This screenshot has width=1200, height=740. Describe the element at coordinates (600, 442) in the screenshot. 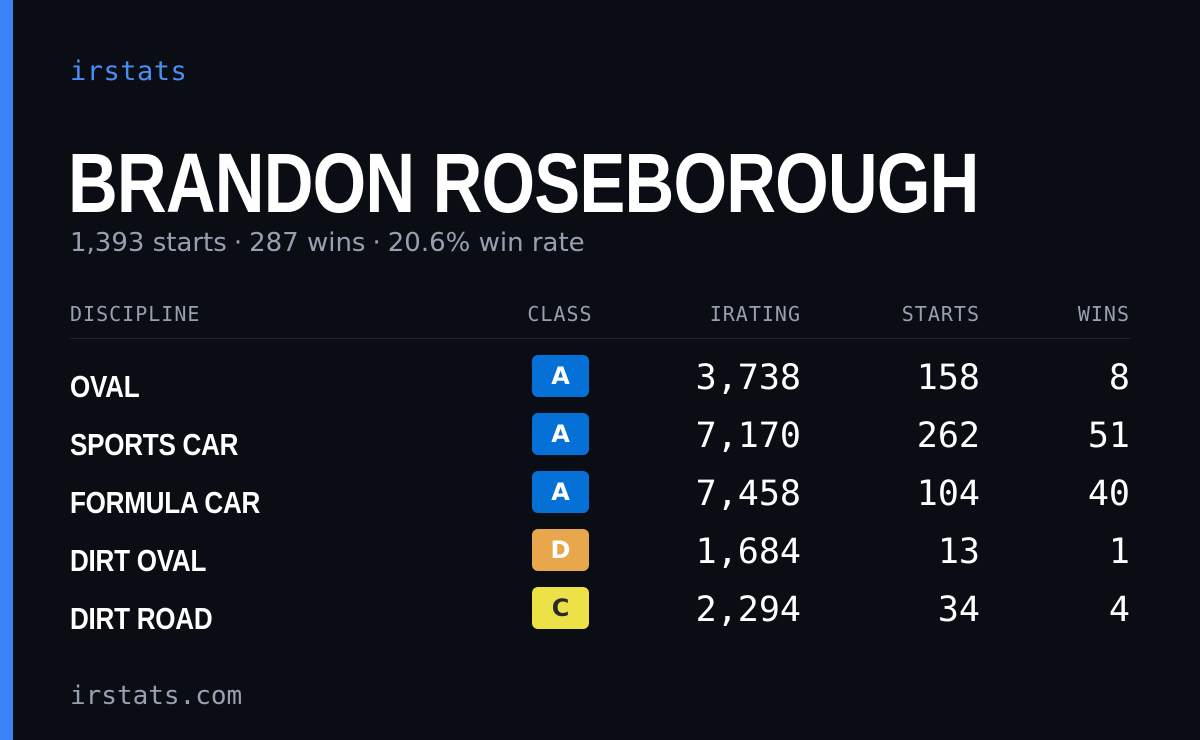

I see `table-row: SPORTS CAR A 7,170 262 51` at that location.